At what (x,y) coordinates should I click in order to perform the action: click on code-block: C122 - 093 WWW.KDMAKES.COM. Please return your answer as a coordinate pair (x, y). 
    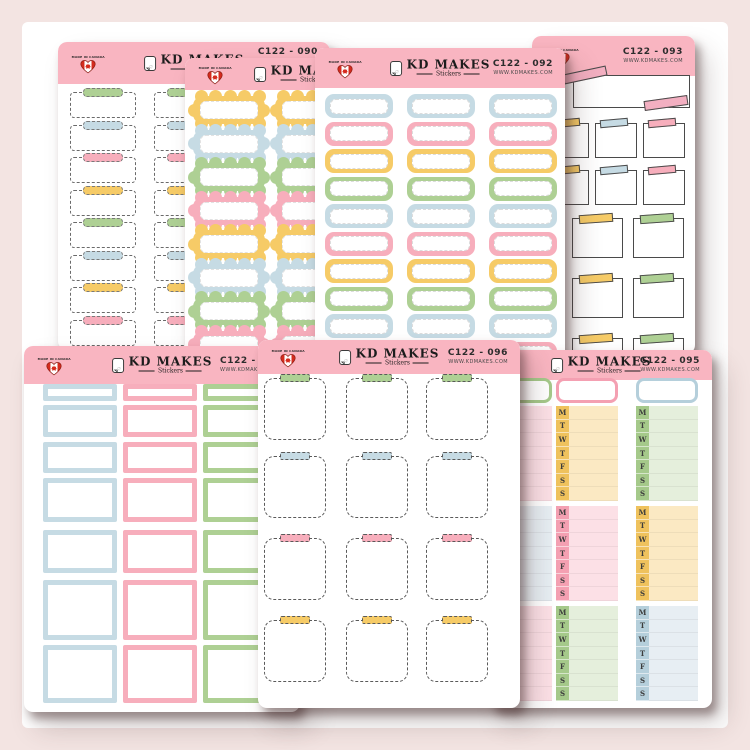
    Looking at the image, I should click on (653, 56).